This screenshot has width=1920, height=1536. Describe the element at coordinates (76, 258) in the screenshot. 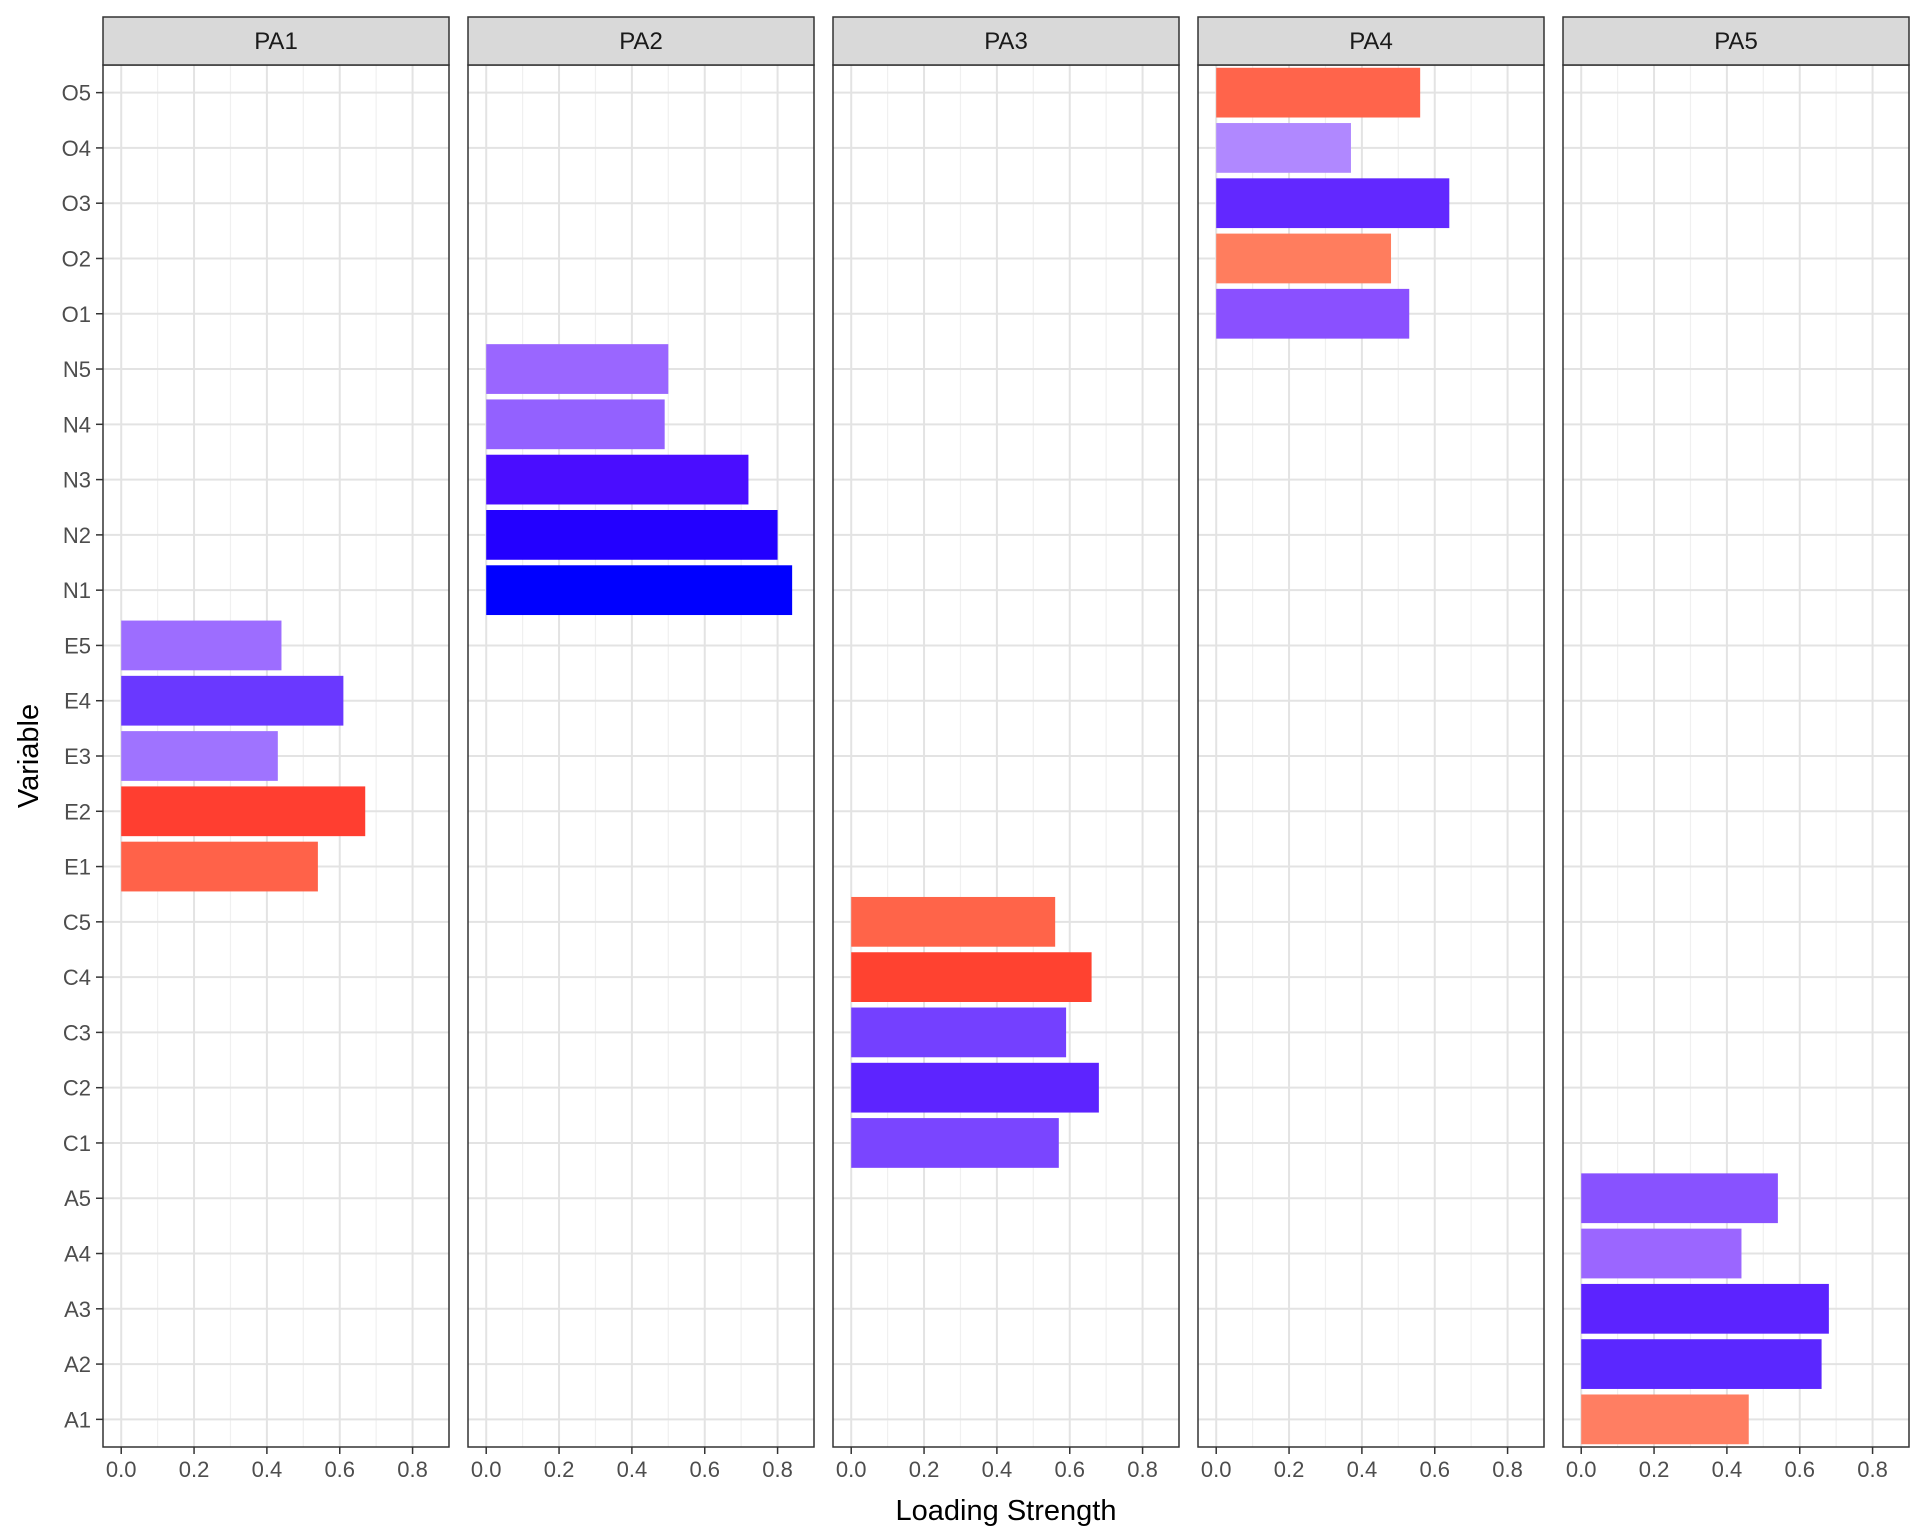

I see `y-tick-label: O2` at that location.